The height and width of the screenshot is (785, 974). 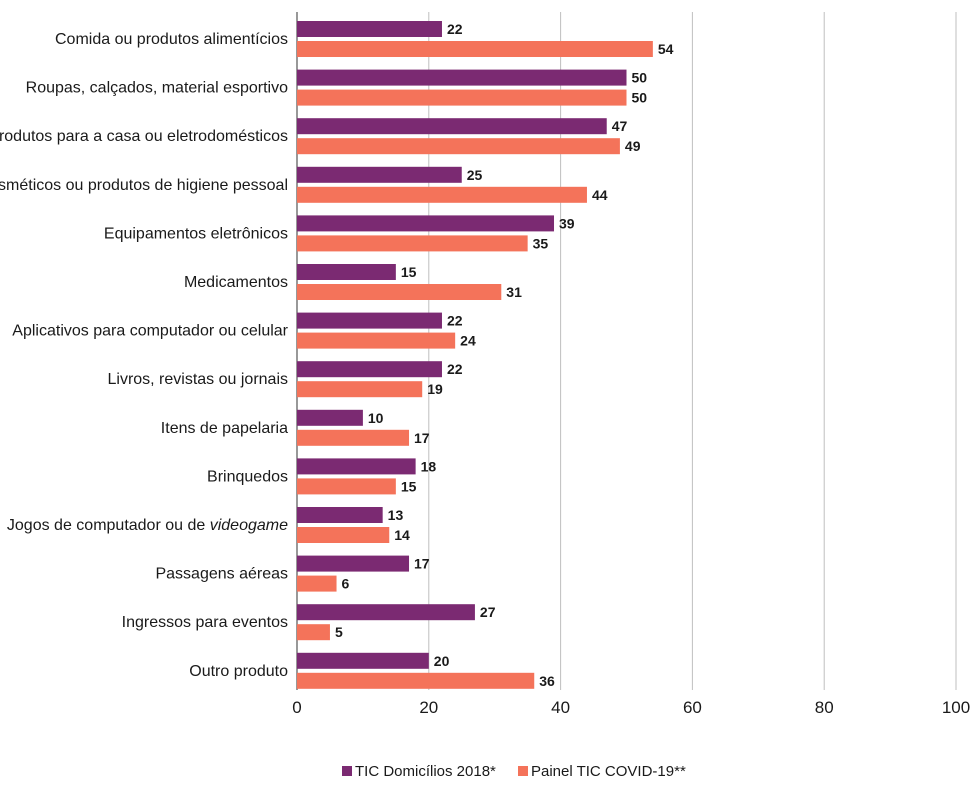 I want to click on data-label: 27, so click(x=488, y=612).